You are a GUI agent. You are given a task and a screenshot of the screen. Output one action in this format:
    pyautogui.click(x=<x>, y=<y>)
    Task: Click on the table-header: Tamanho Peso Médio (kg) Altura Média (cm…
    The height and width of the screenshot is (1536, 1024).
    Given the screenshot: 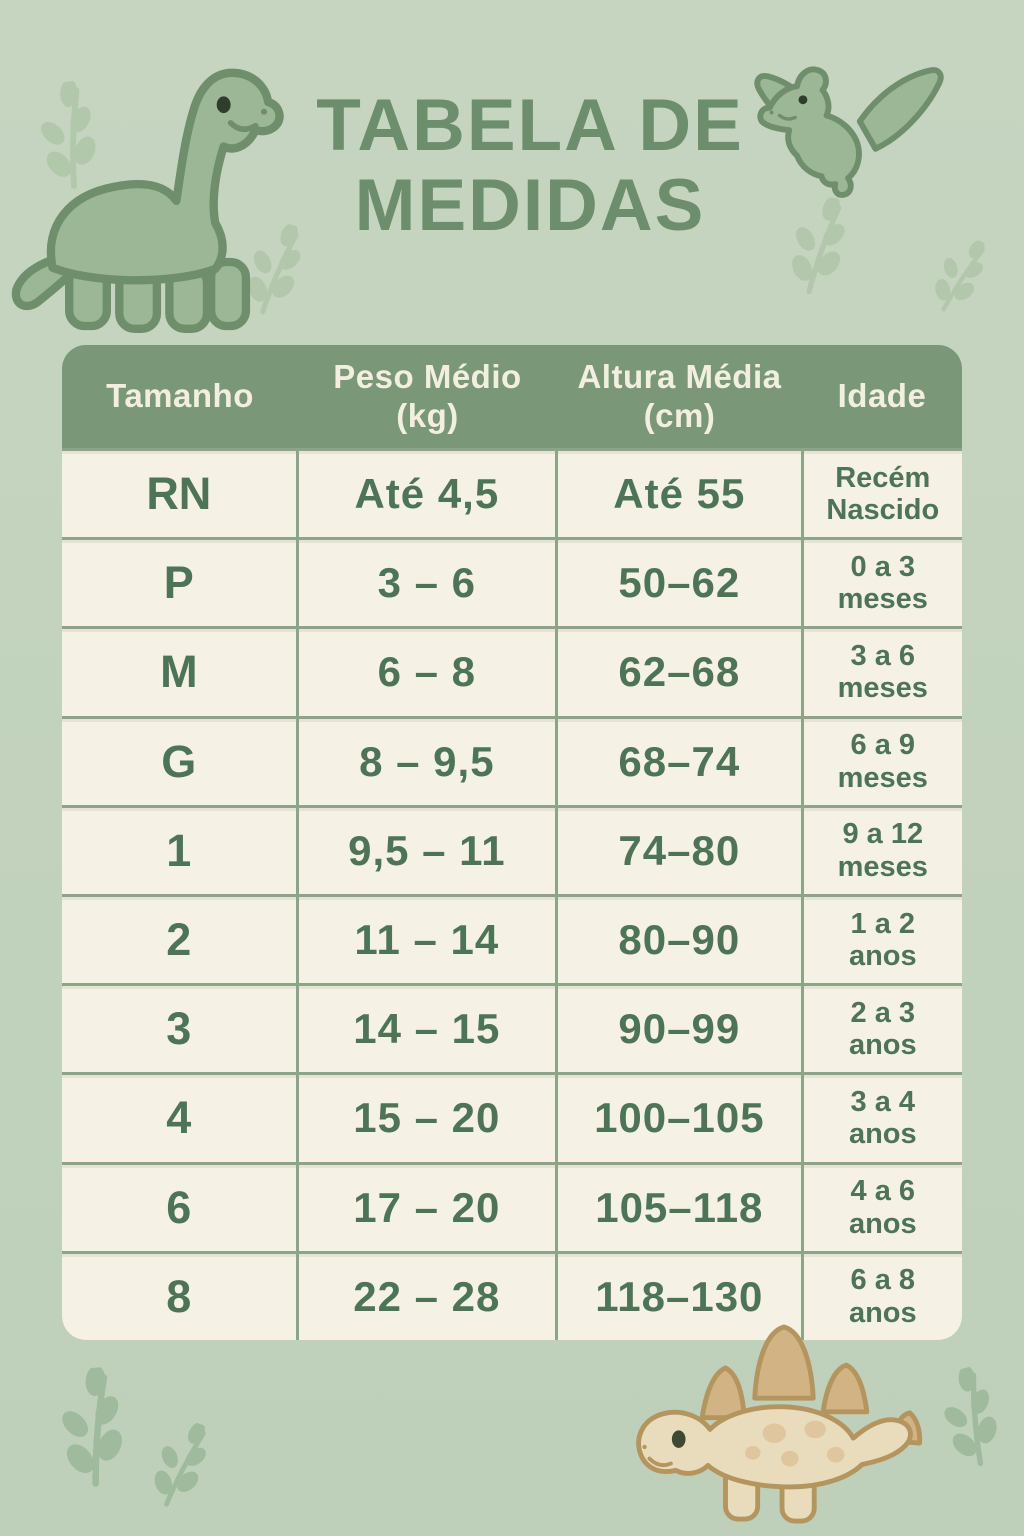 What is the action you would take?
    pyautogui.click(x=512, y=396)
    